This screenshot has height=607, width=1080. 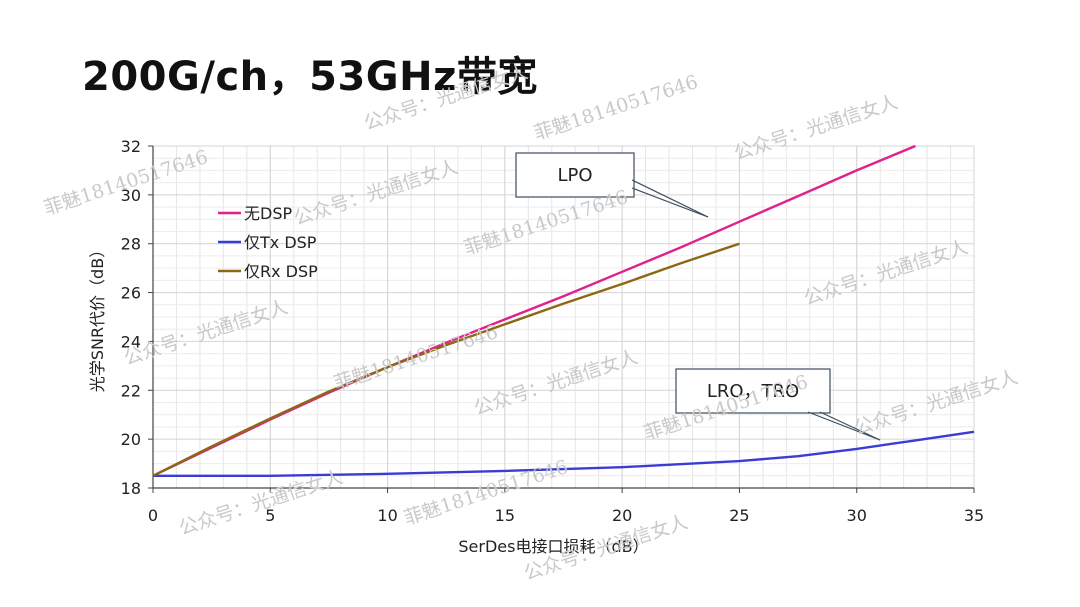 What do you see at coordinates (553, 546) in the screenshot?
I see `x-axis-title: SerDes电接口损耗（dB）` at bounding box center [553, 546].